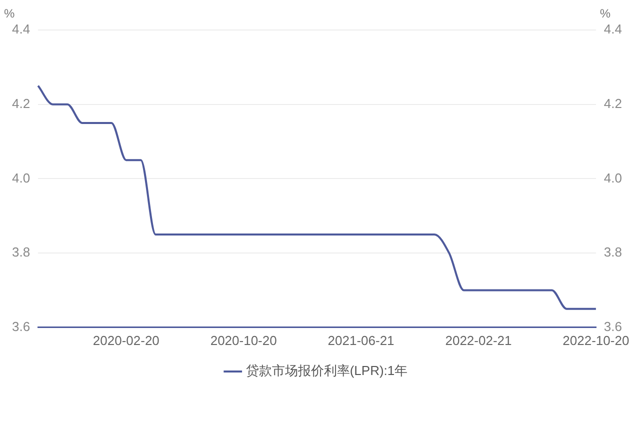  What do you see at coordinates (613, 326) in the screenshot?
I see `y2-tick-label: 3.6` at bounding box center [613, 326].